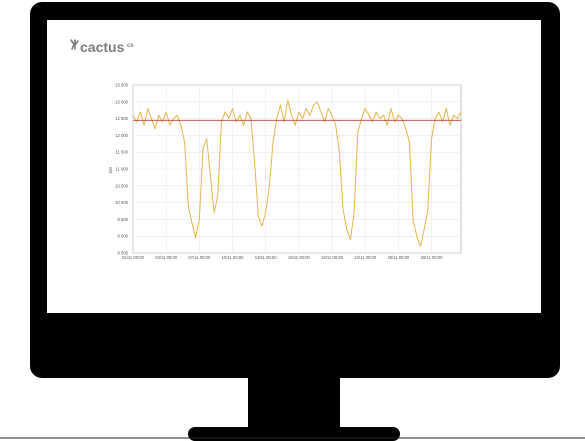  What do you see at coordinates (74, 44) in the screenshot?
I see `logo-icon` at bounding box center [74, 44].